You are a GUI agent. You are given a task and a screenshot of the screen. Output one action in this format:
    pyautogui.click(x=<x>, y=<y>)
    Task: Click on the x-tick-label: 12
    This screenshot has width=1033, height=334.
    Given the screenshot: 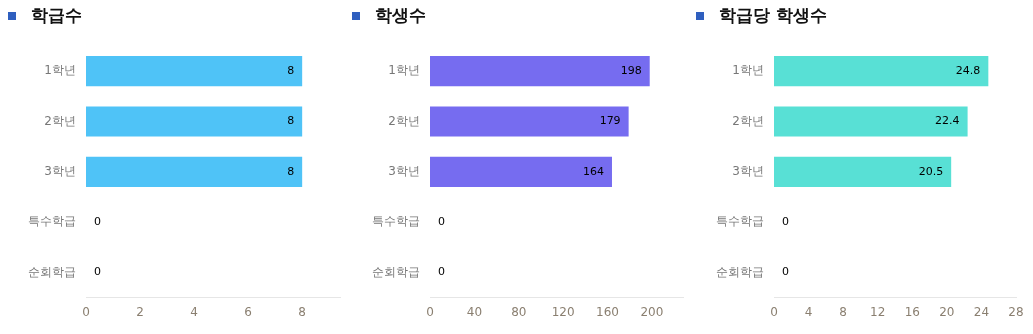 What is the action you would take?
    pyautogui.click(x=878, y=311)
    